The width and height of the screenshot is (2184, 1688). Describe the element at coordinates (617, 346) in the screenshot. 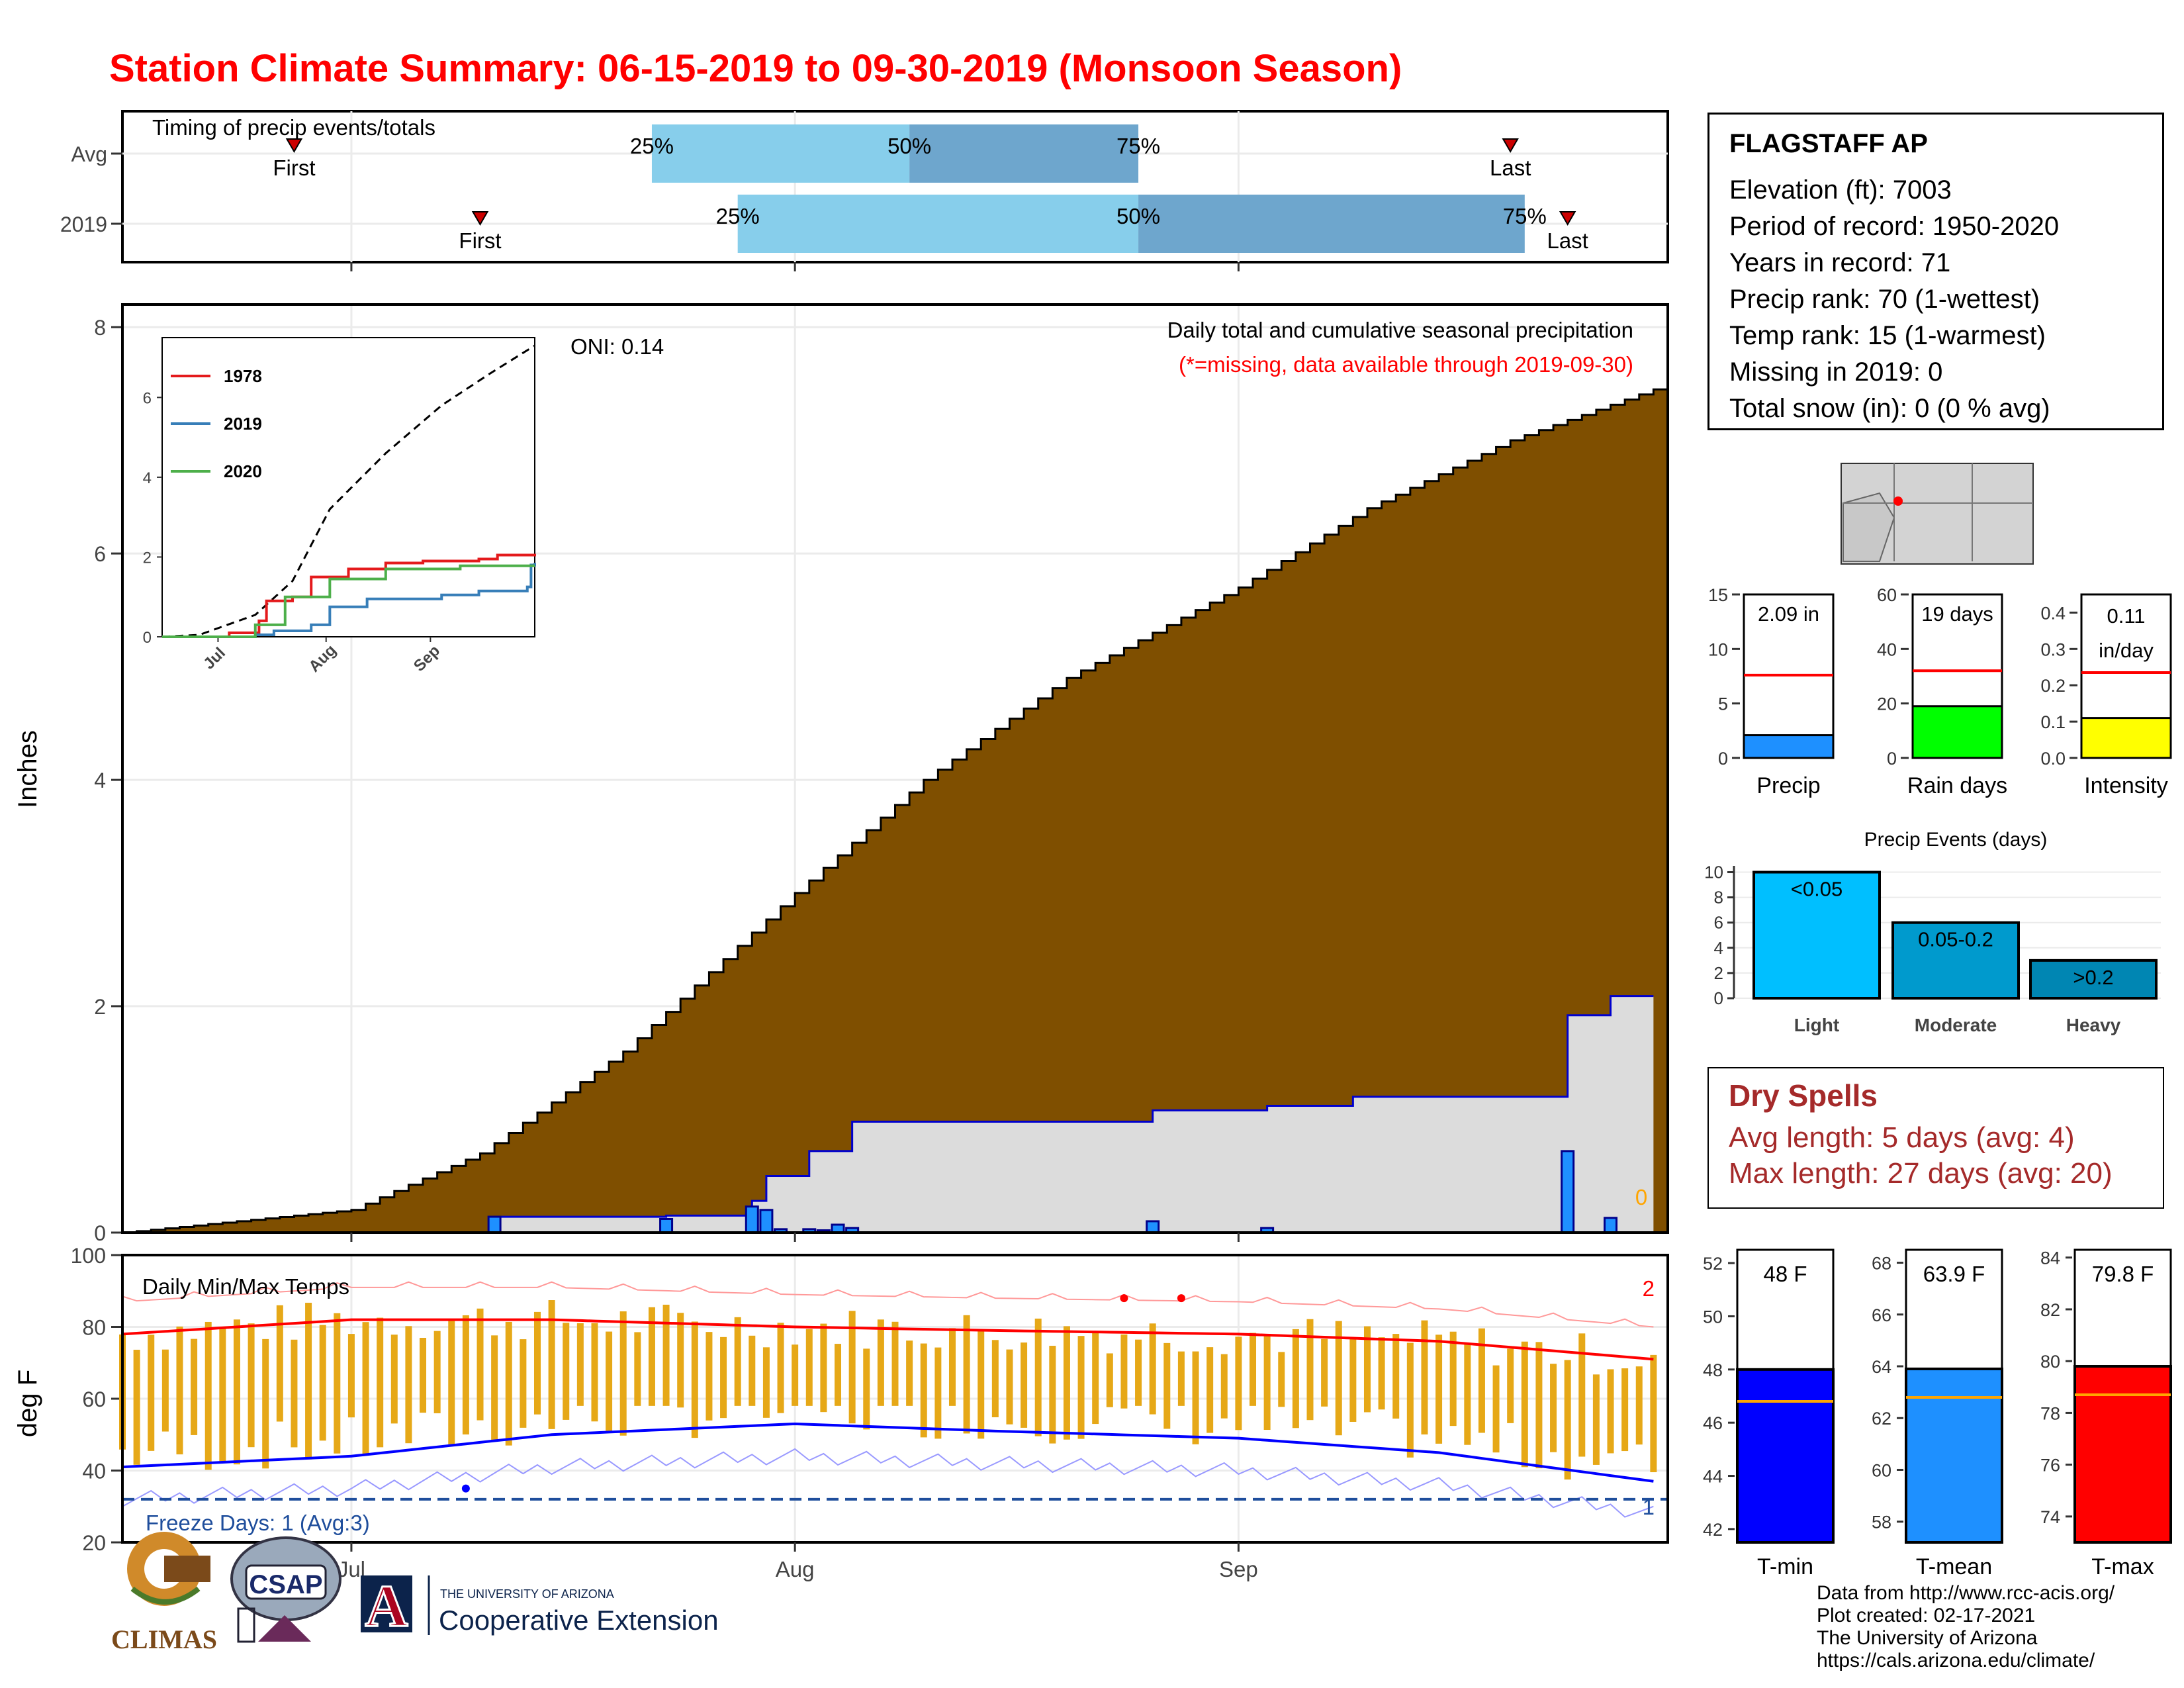

I see `oni-label: ONI: 0.14` at that location.